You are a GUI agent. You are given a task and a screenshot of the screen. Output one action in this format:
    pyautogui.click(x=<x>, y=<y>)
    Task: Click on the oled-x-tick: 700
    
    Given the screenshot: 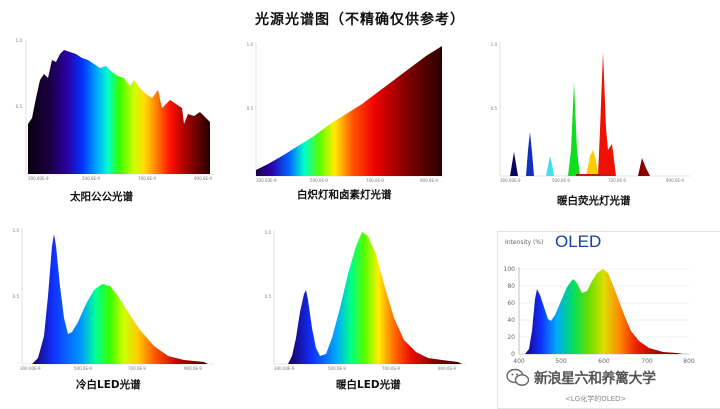 What is the action you would take?
    pyautogui.click(x=647, y=361)
    